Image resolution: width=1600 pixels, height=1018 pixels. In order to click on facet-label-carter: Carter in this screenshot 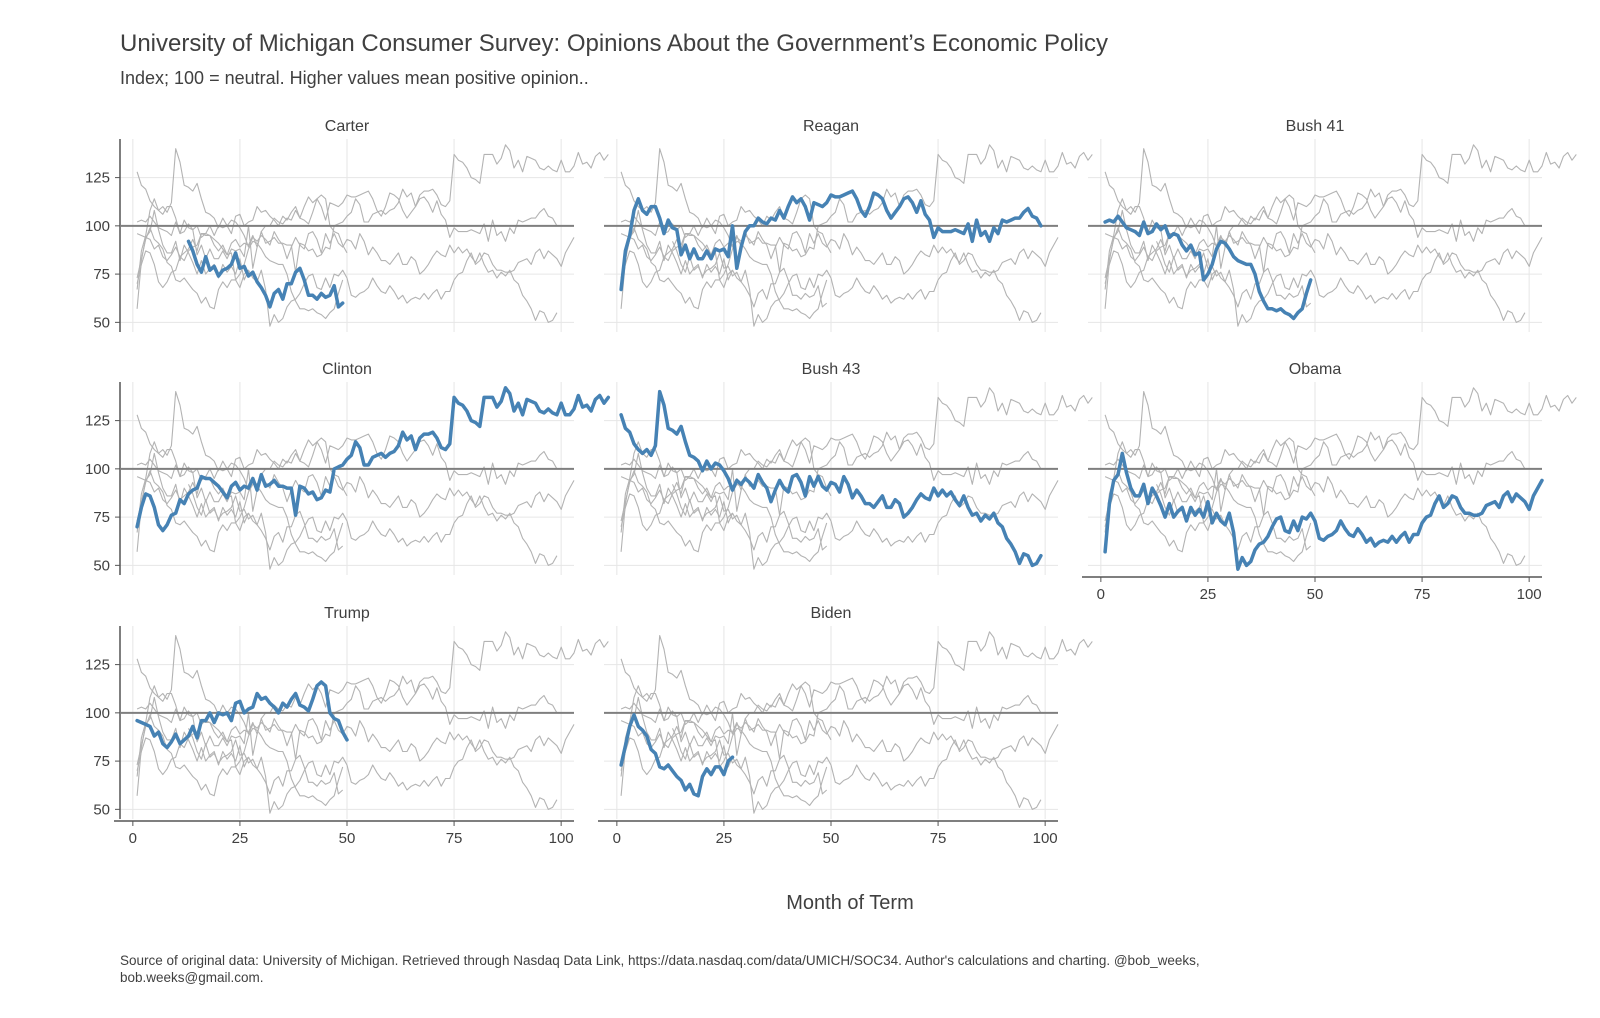, I will do `click(347, 126)`.